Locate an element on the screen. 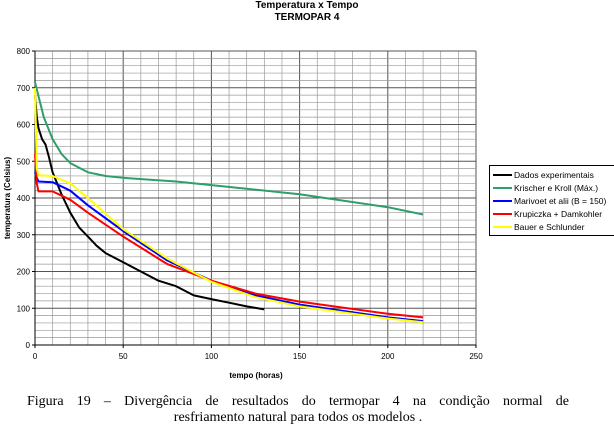 Image resolution: width=614 pixels, height=429 pixels. y-axis-label: temperatura (Celsius) is located at coordinates (7, 198).